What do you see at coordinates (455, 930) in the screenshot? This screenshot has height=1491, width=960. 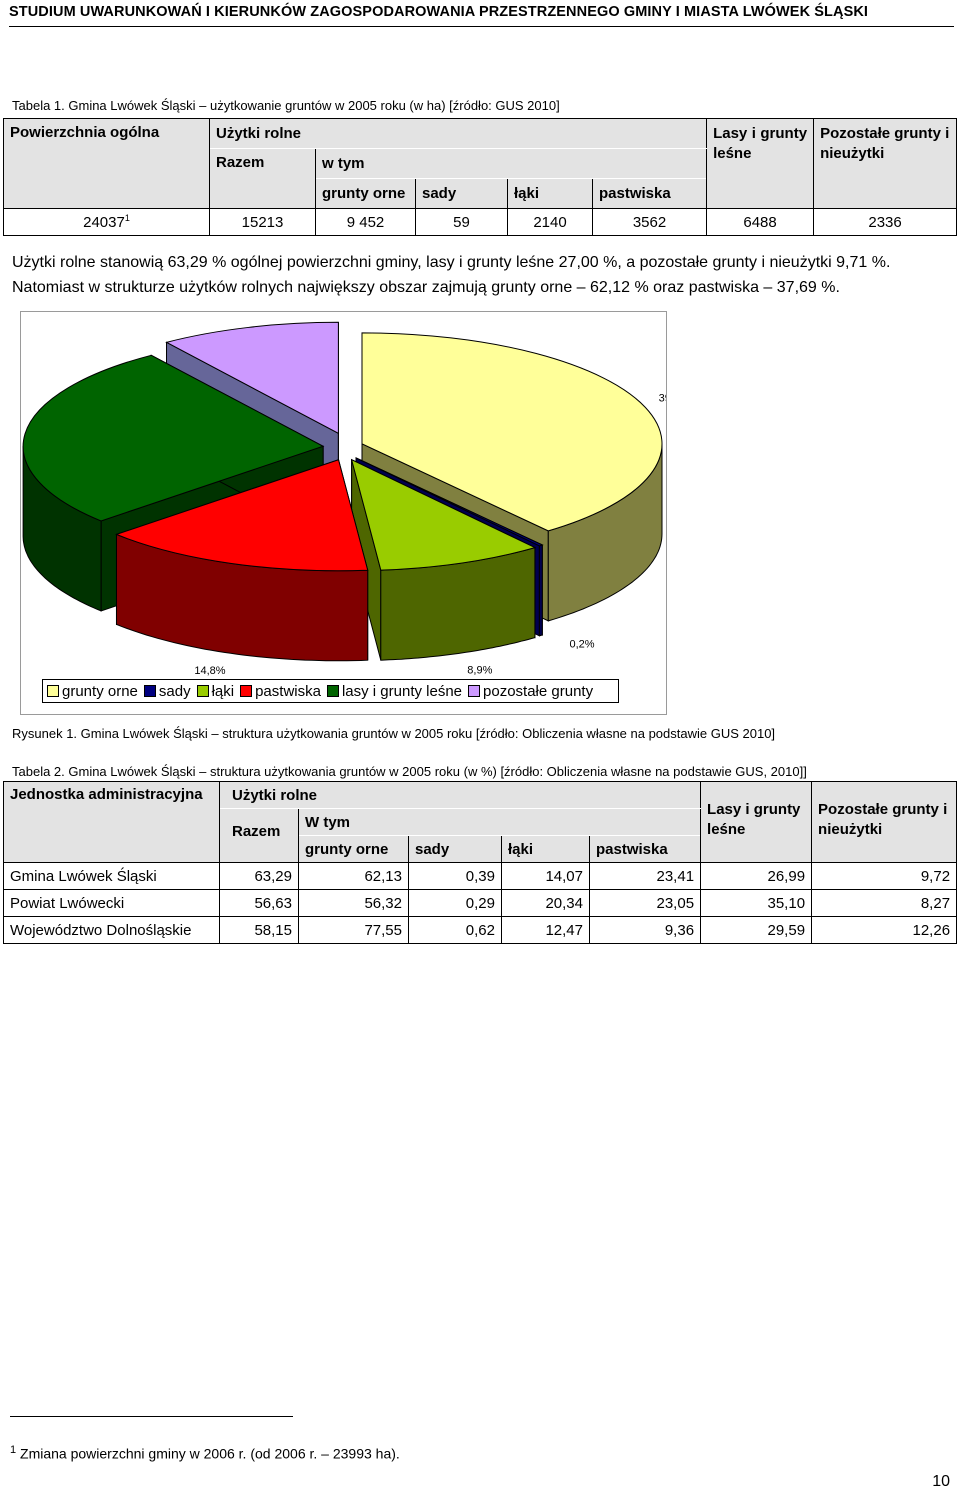 I see `t2-cell-sady: 0,62` at bounding box center [455, 930].